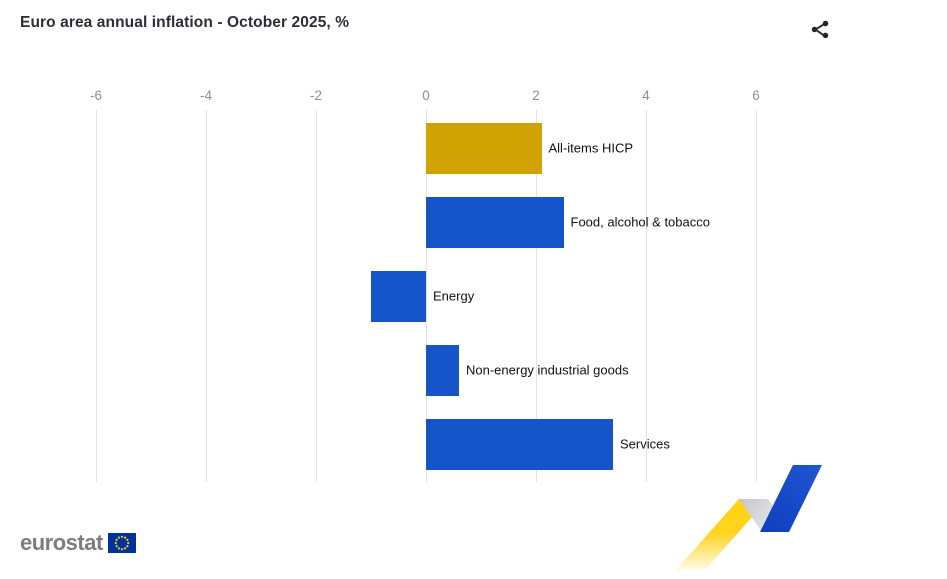 Image resolution: width=947 pixels, height=579 pixels. Describe the element at coordinates (495, 222) in the screenshot. I see `bar-food-alcohol-tobacco` at that location.